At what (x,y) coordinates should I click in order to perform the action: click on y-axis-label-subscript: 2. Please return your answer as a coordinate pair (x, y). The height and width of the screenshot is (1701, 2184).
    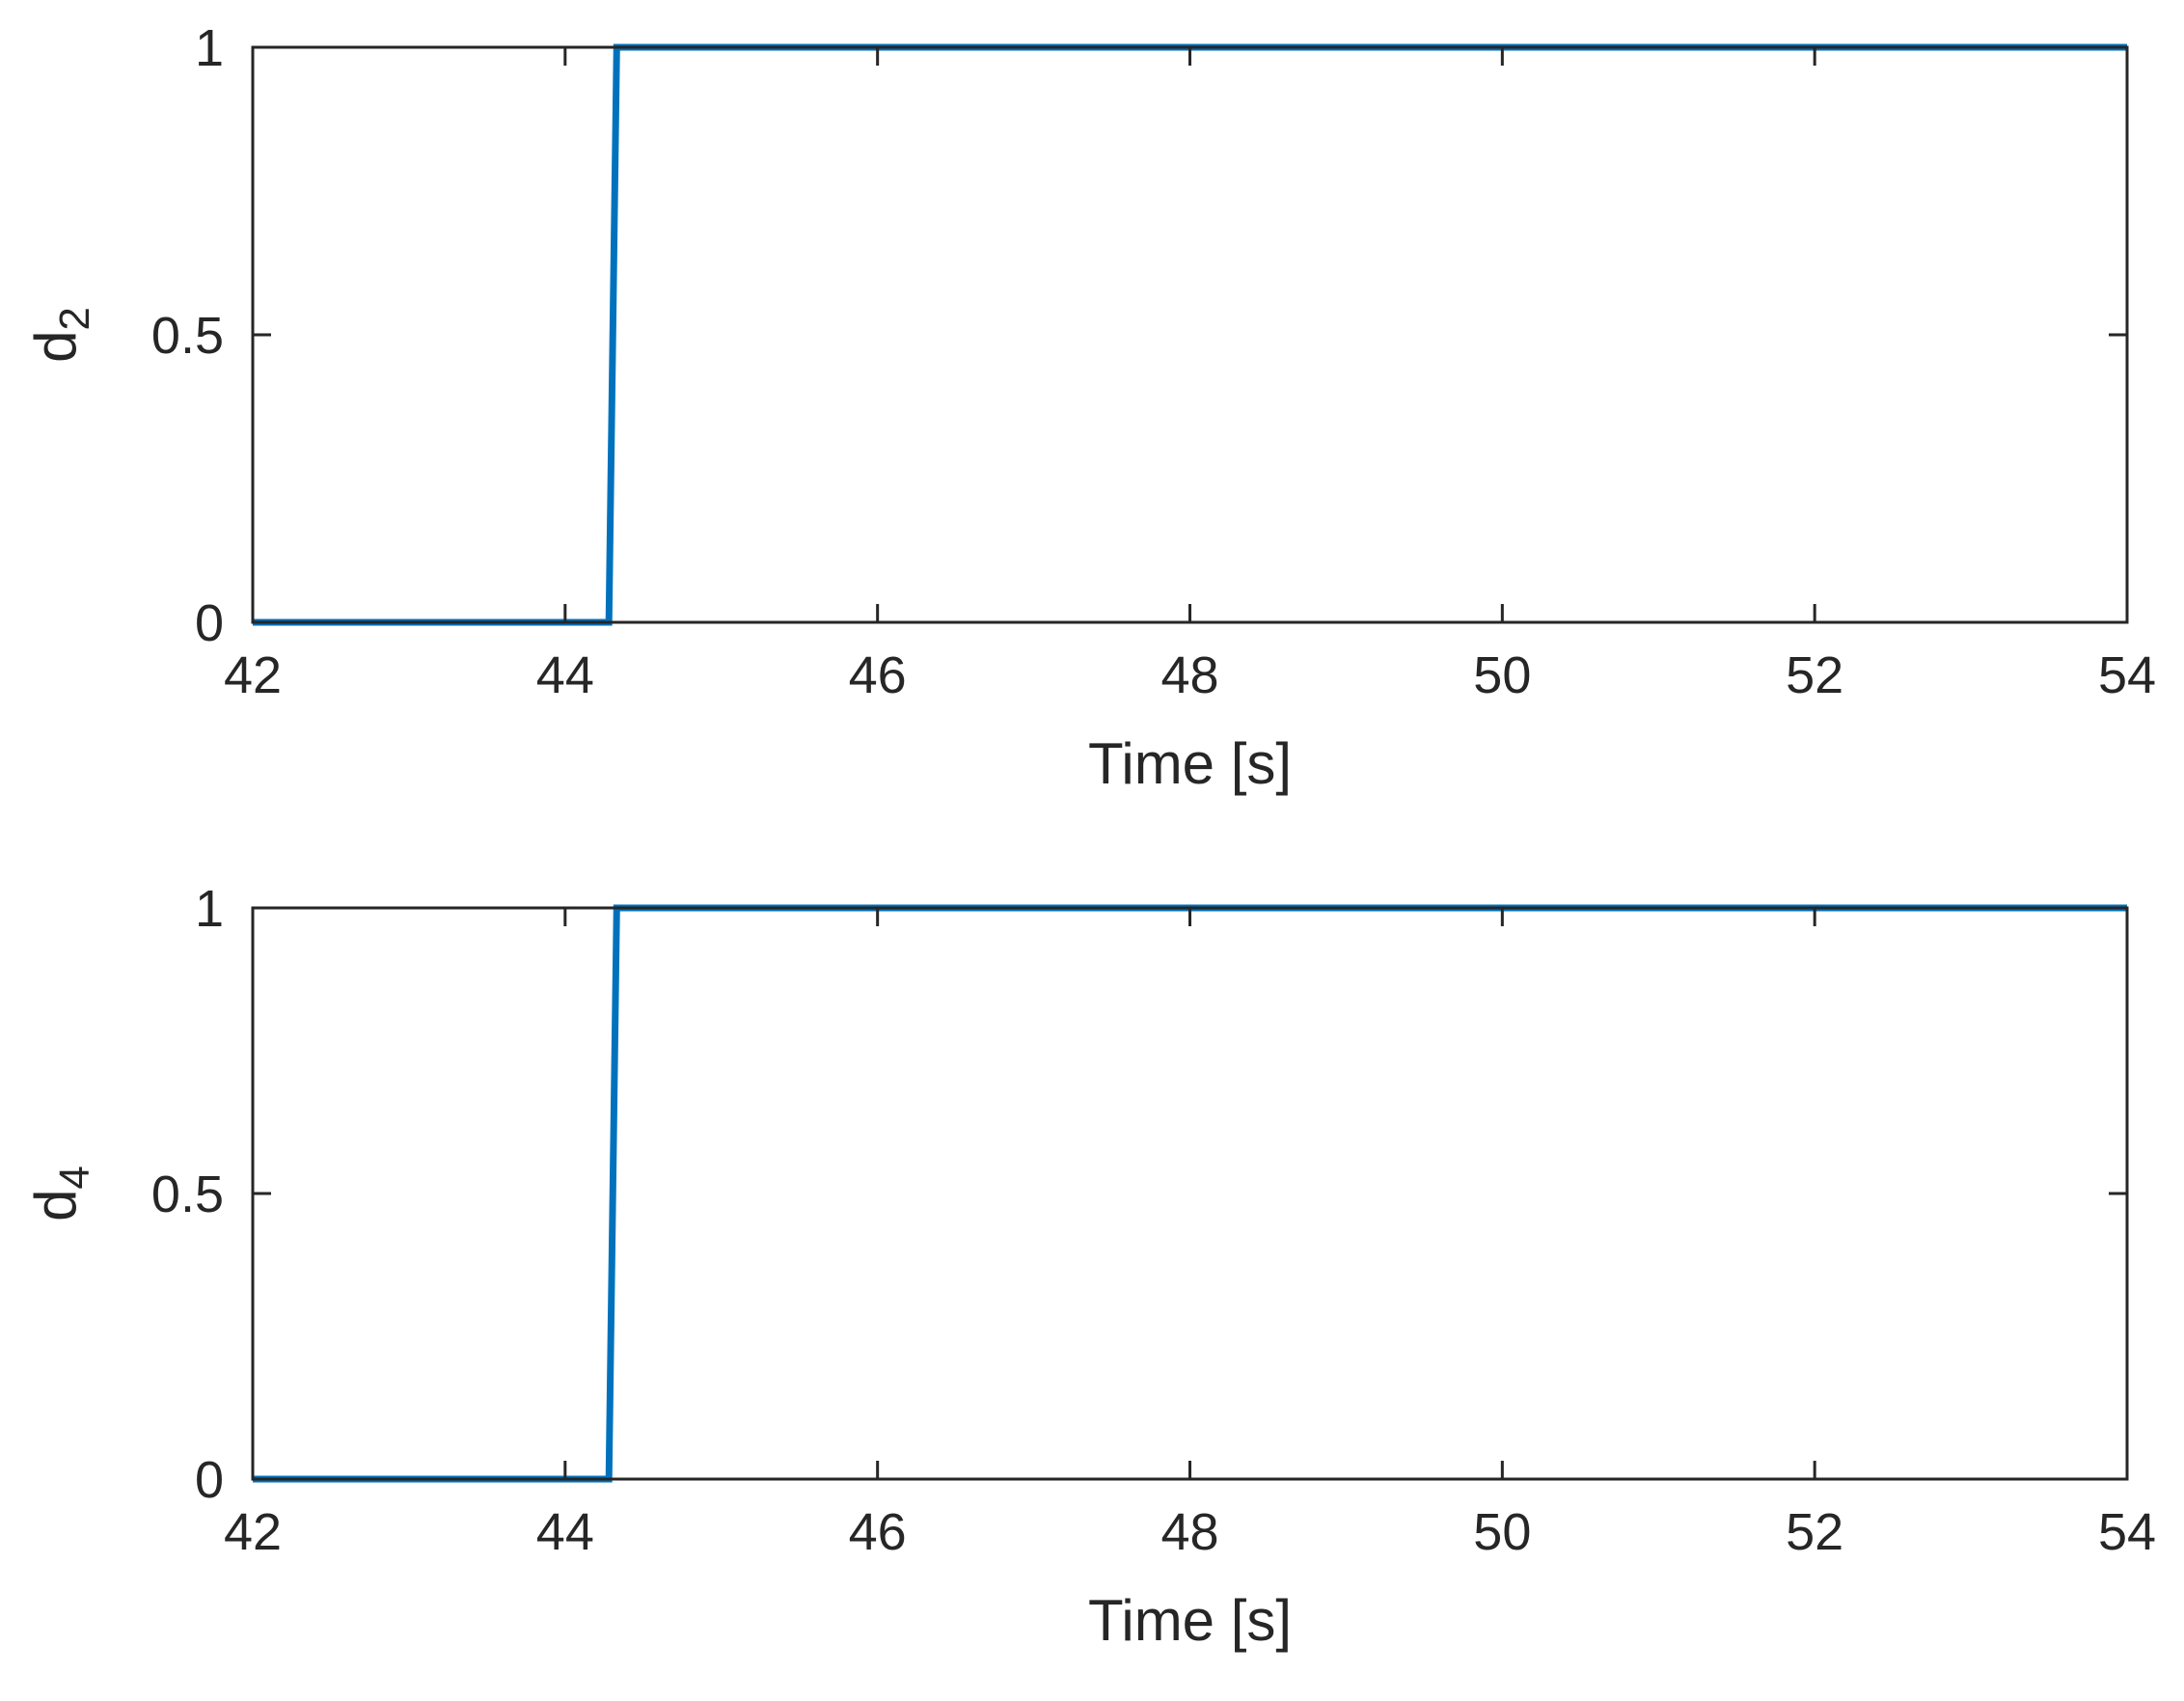
    Looking at the image, I should click on (74, 319).